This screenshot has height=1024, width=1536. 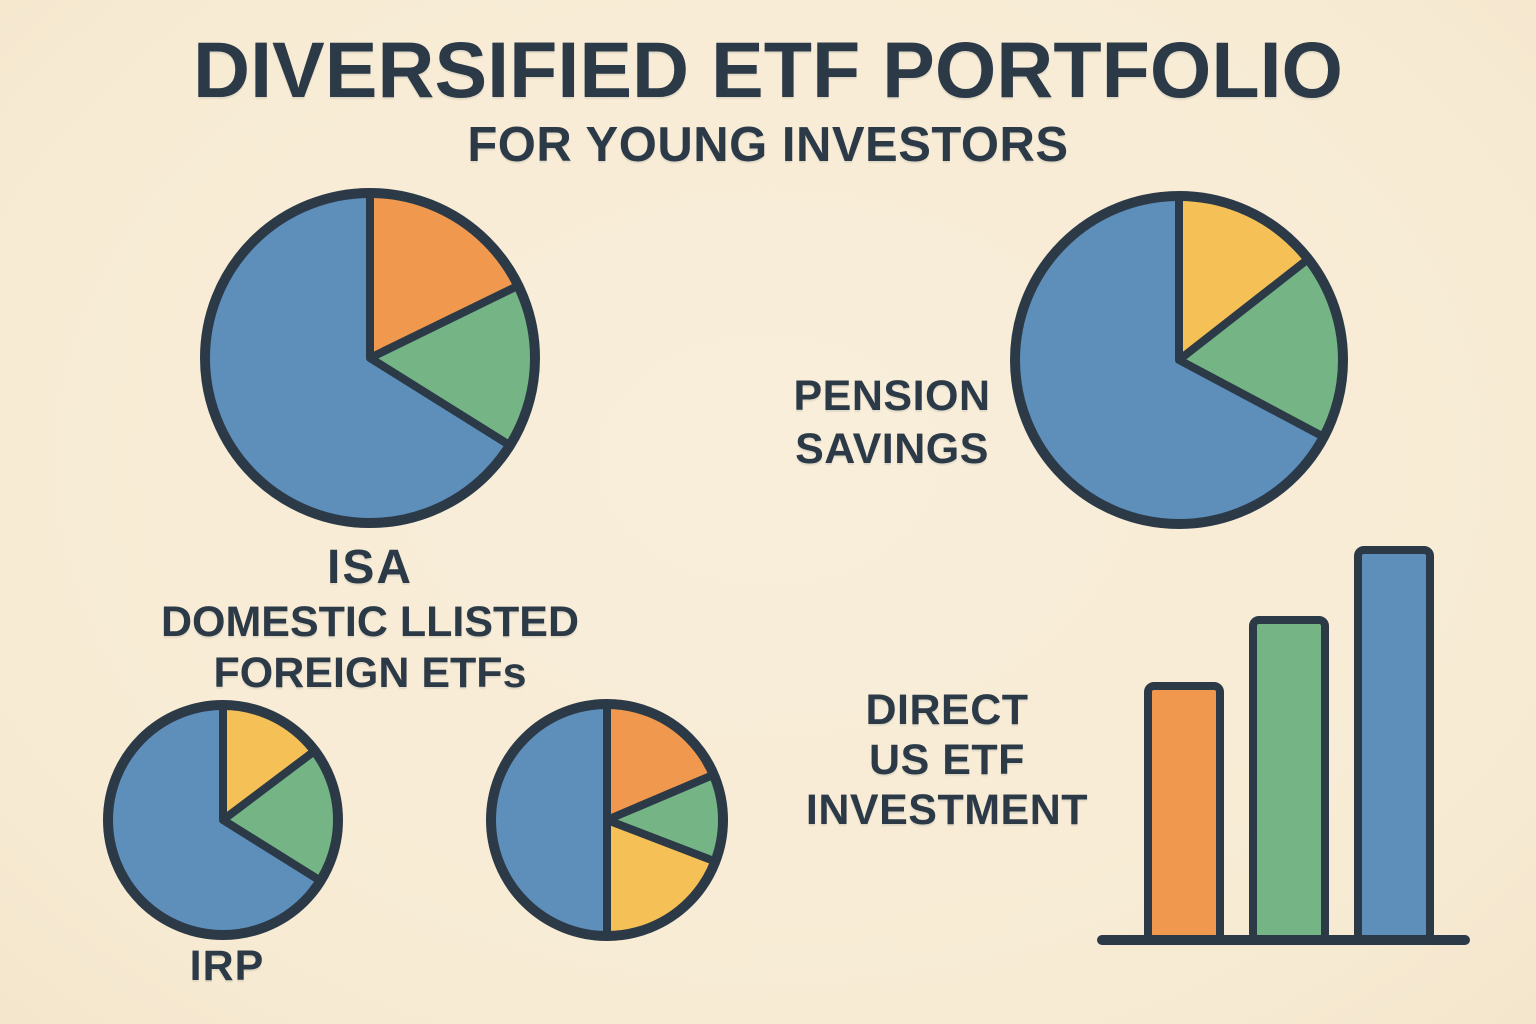 I want to click on isa-pie-chart, so click(x=370, y=358).